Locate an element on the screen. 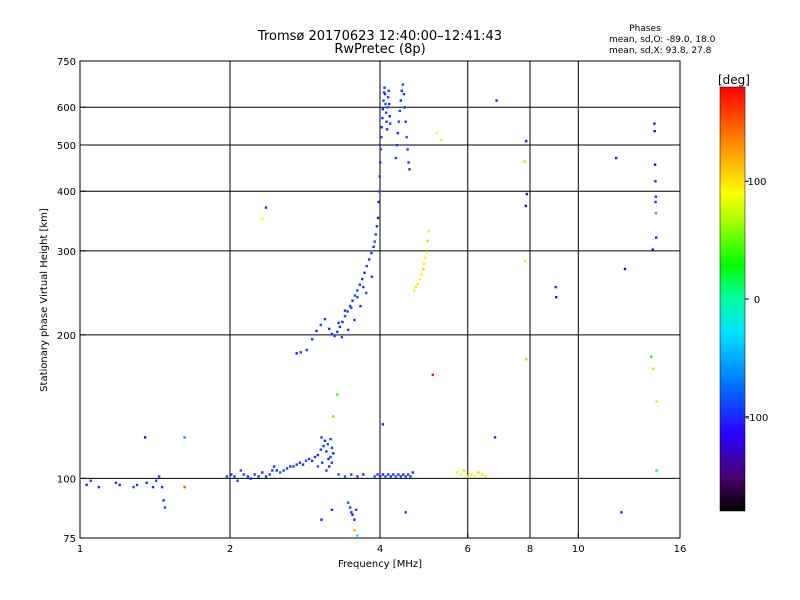  x-tick-label: 2 is located at coordinates (230, 549).